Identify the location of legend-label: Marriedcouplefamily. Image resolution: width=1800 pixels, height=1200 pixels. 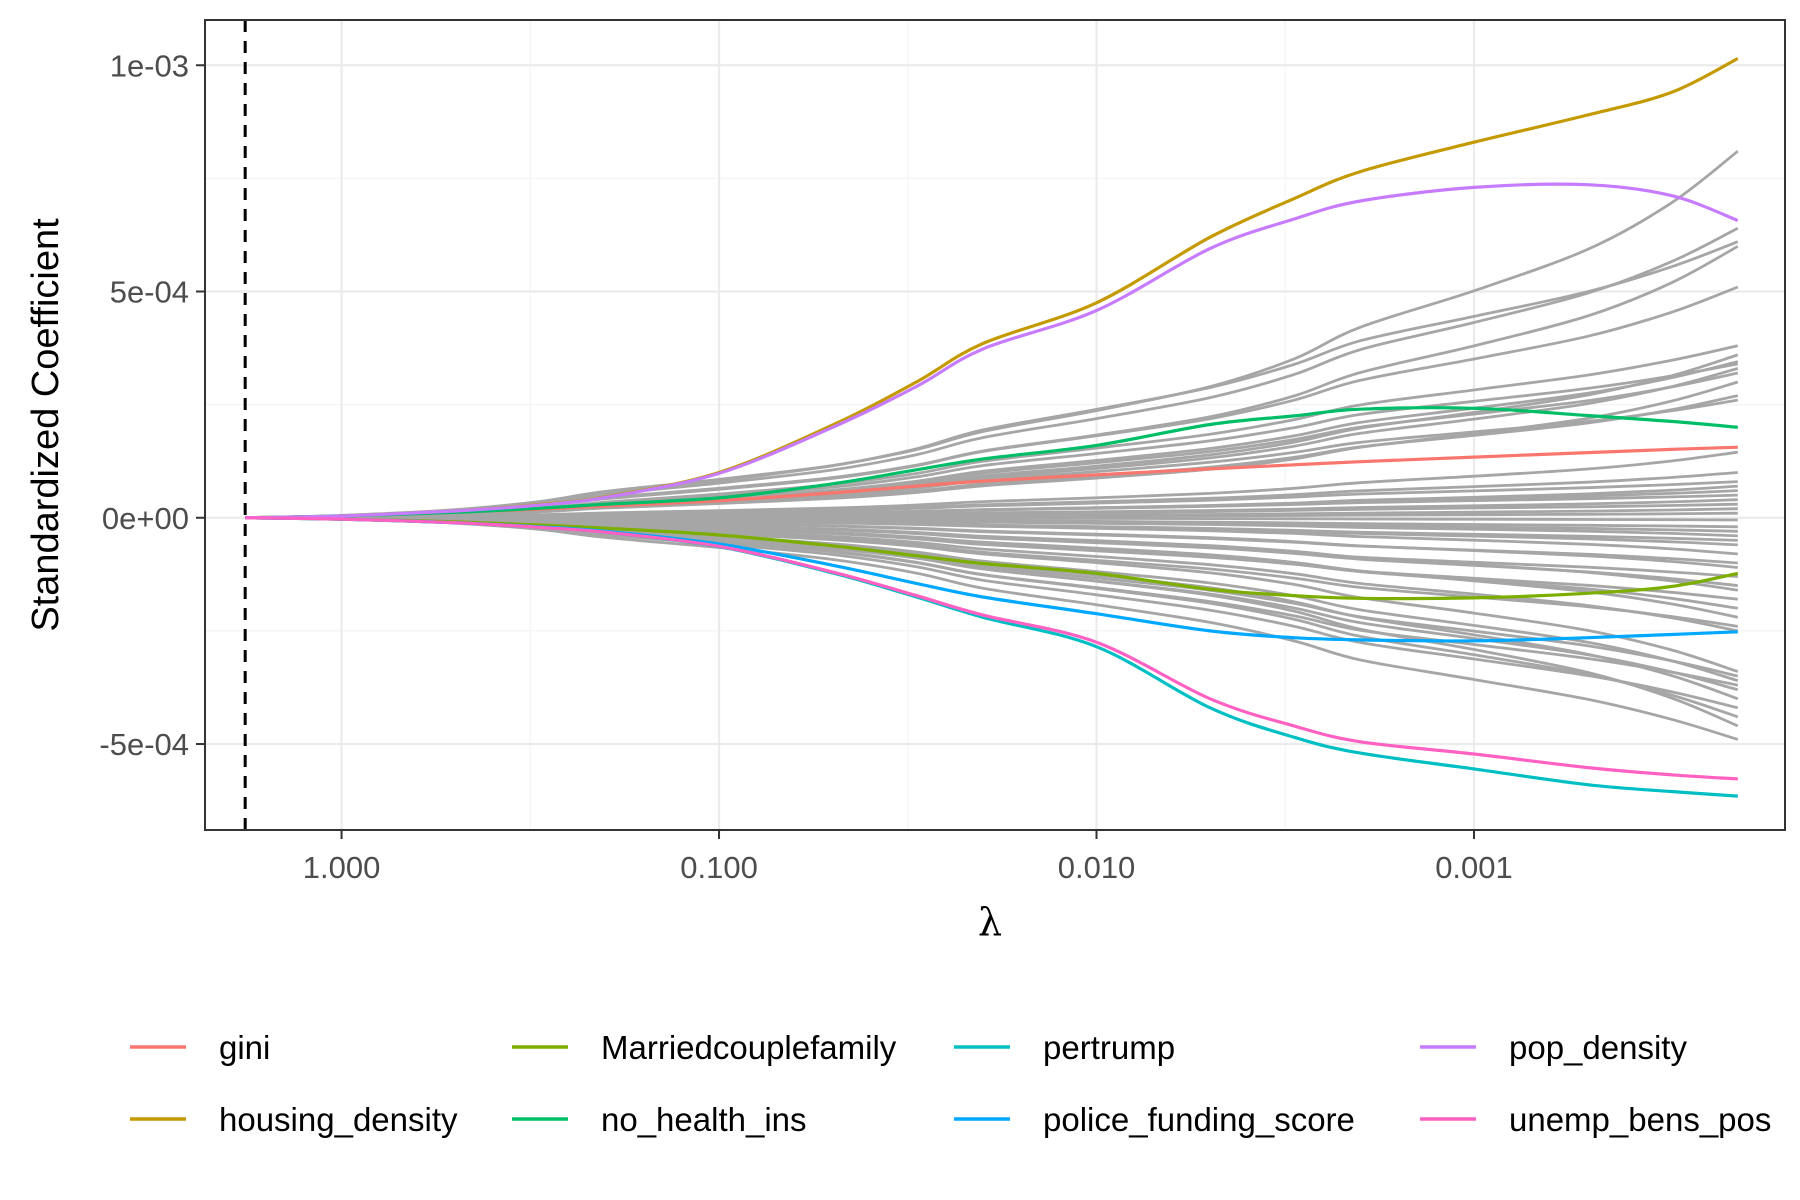
(749, 1047).